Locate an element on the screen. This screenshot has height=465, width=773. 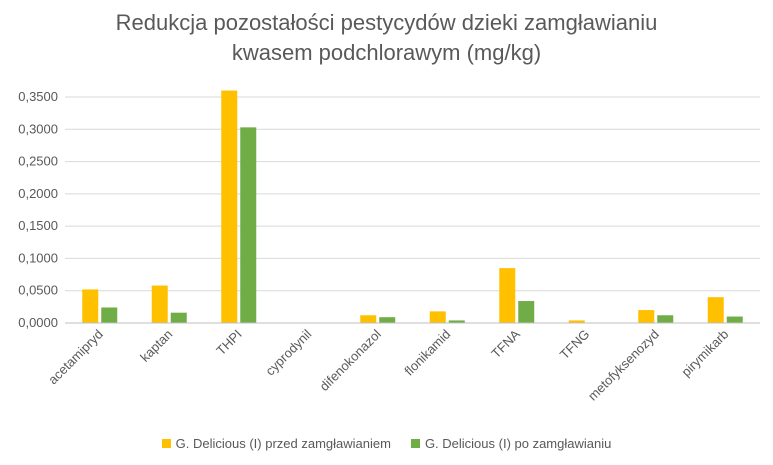
y-tick-label: 0,2000 is located at coordinates (38, 193).